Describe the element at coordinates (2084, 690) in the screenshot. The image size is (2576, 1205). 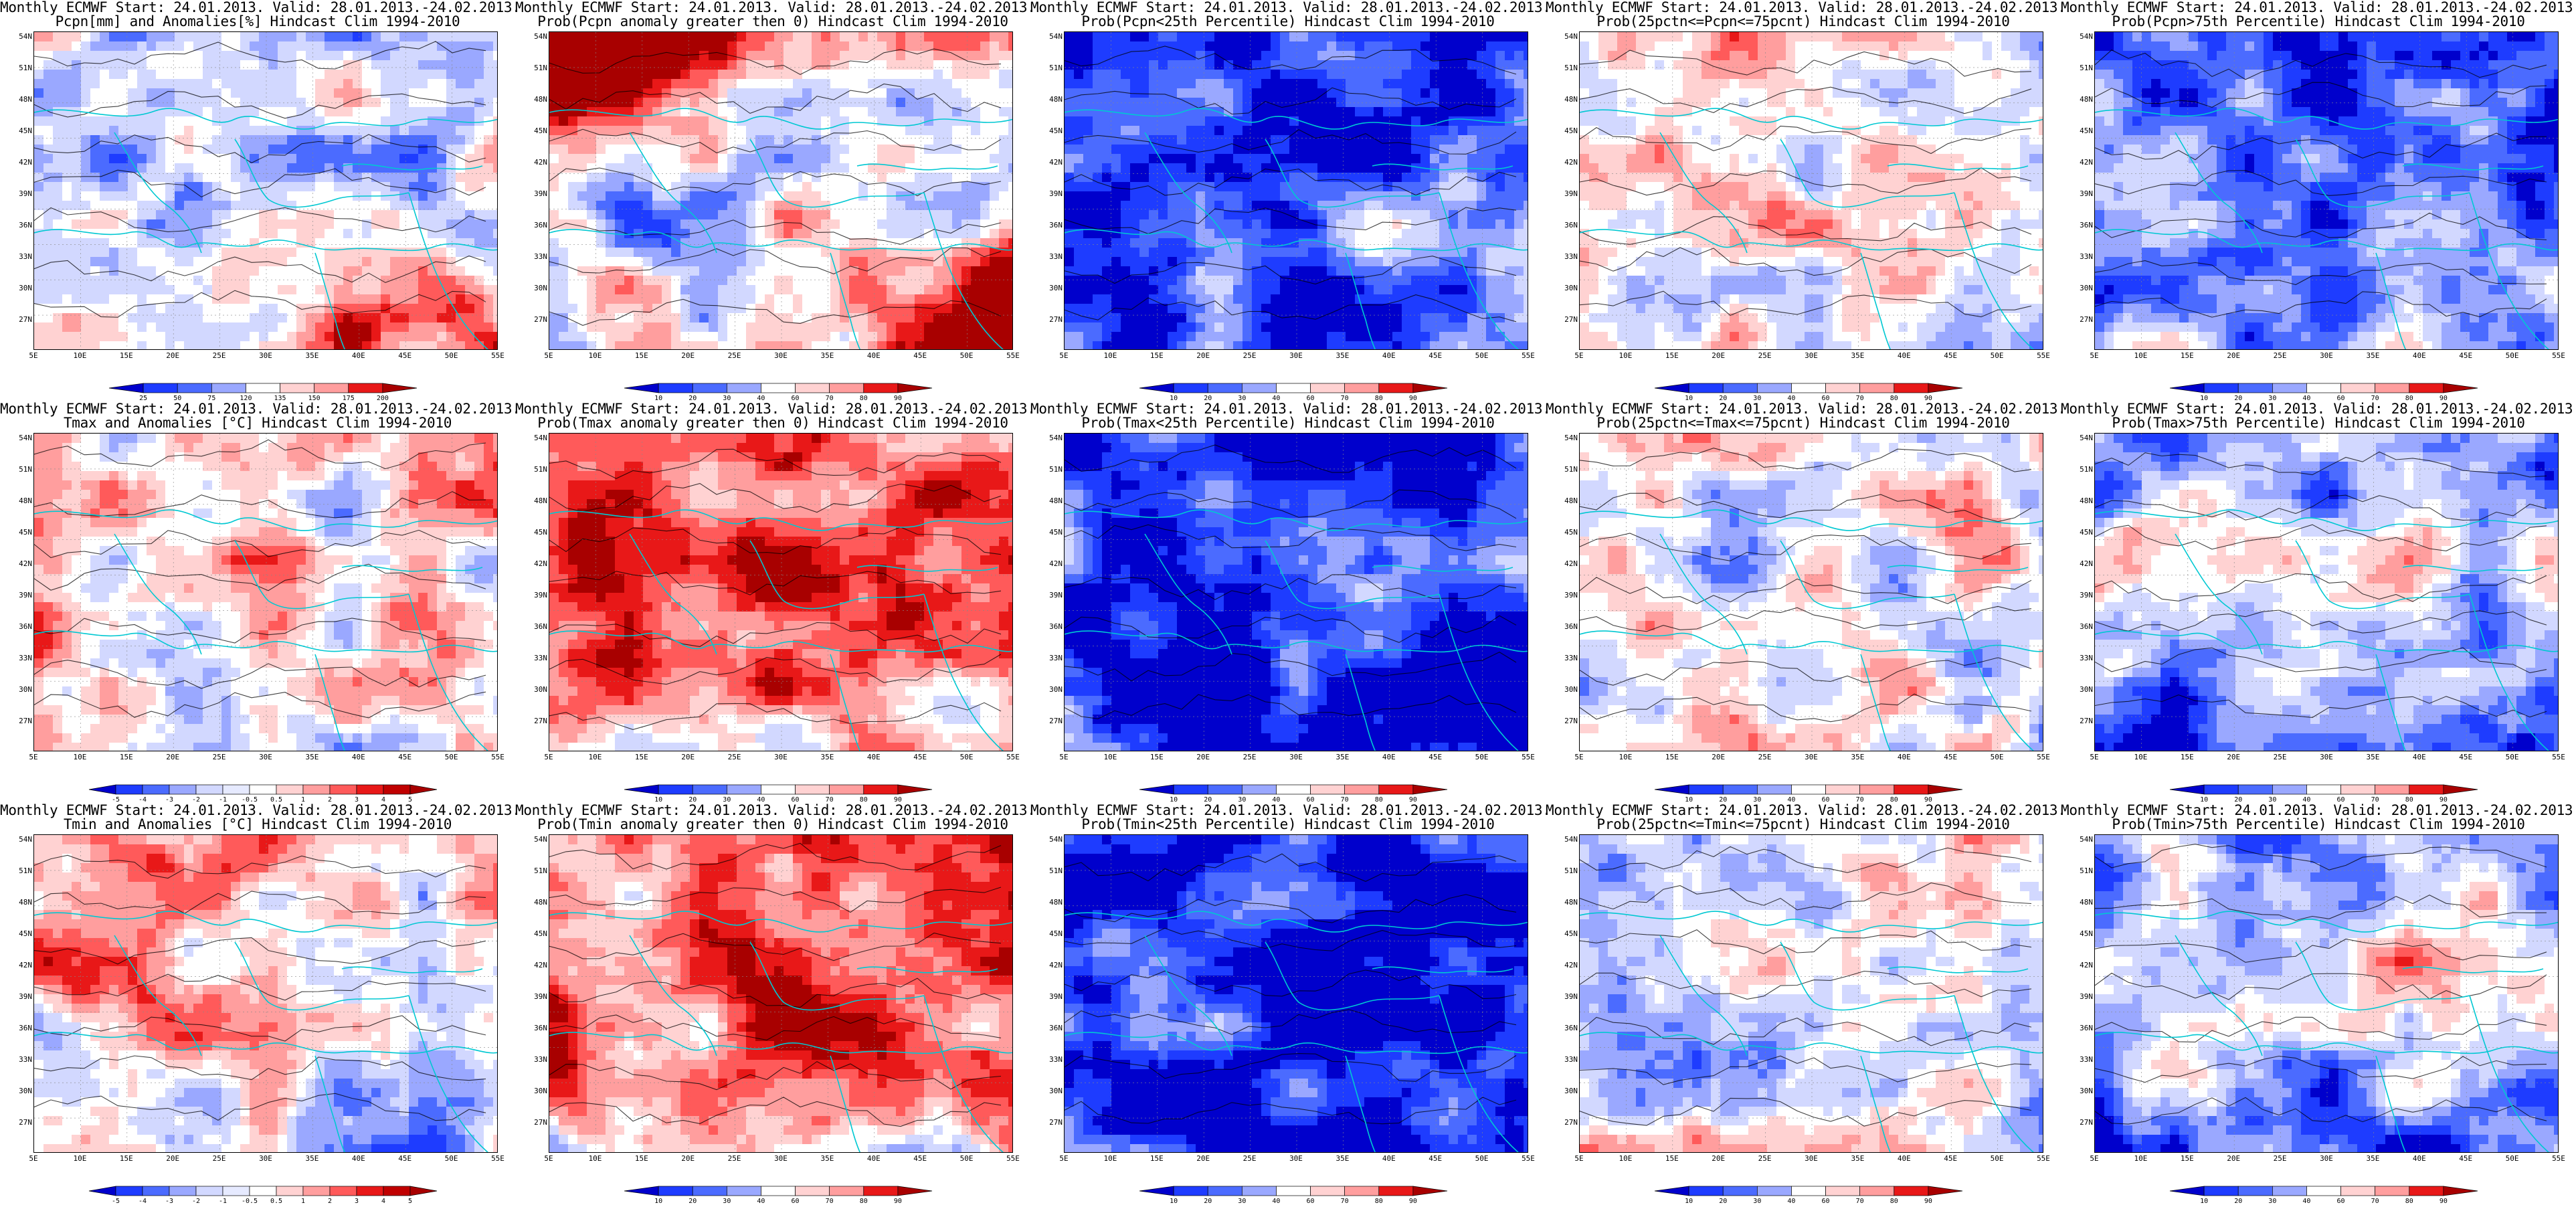
I see `latitude-tick-label: 30N` at that location.